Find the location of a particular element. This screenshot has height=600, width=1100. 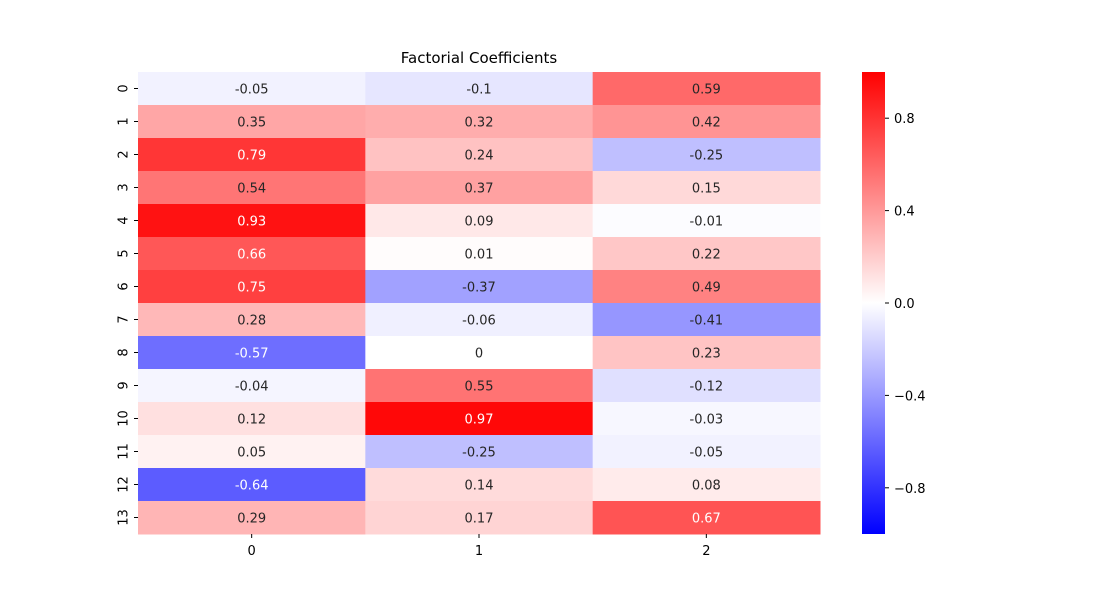

cell-value-label: 0.05 is located at coordinates (251, 453).